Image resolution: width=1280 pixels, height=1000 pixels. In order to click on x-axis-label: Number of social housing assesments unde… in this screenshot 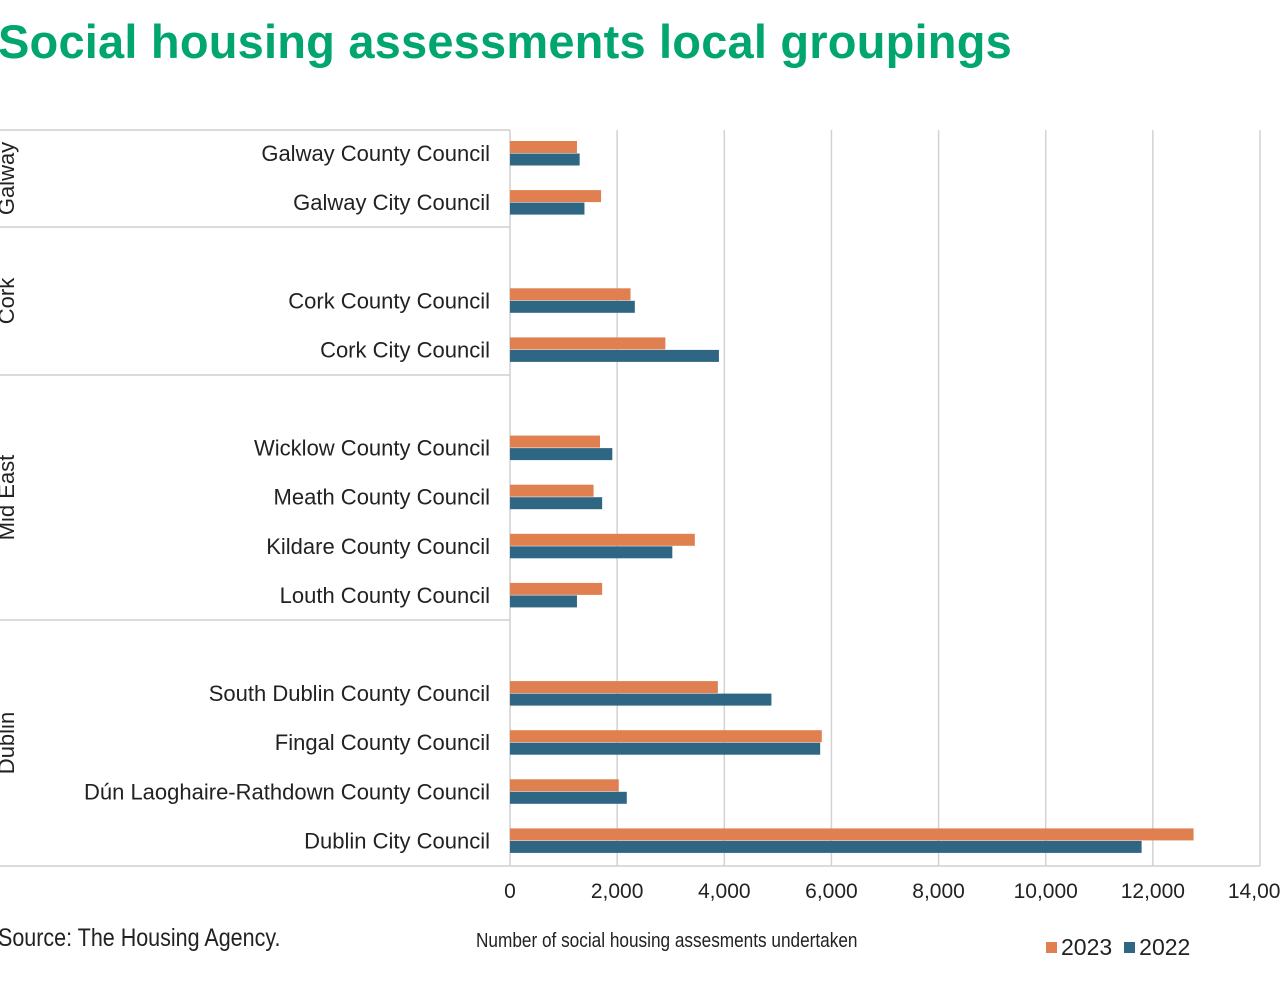, I will do `click(667, 941)`.